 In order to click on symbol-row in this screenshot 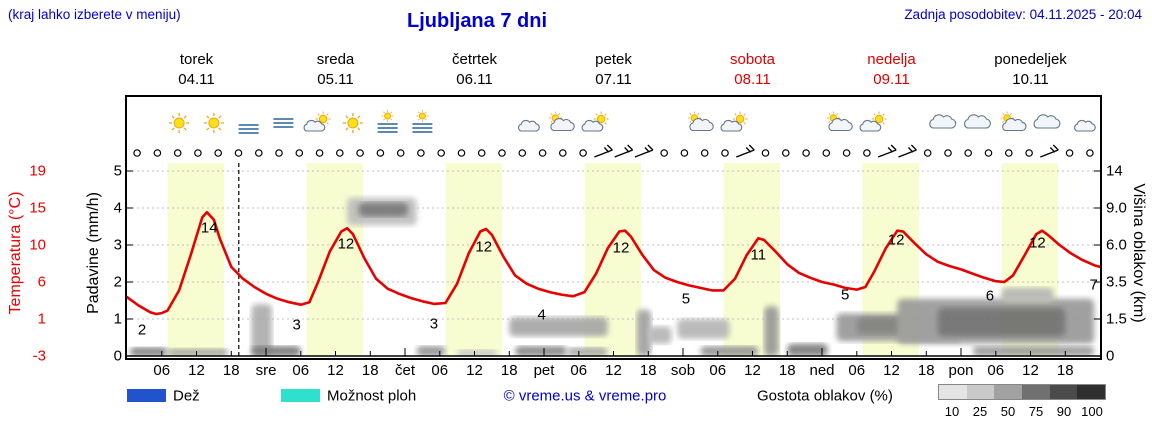, I will do `click(613, 151)`.